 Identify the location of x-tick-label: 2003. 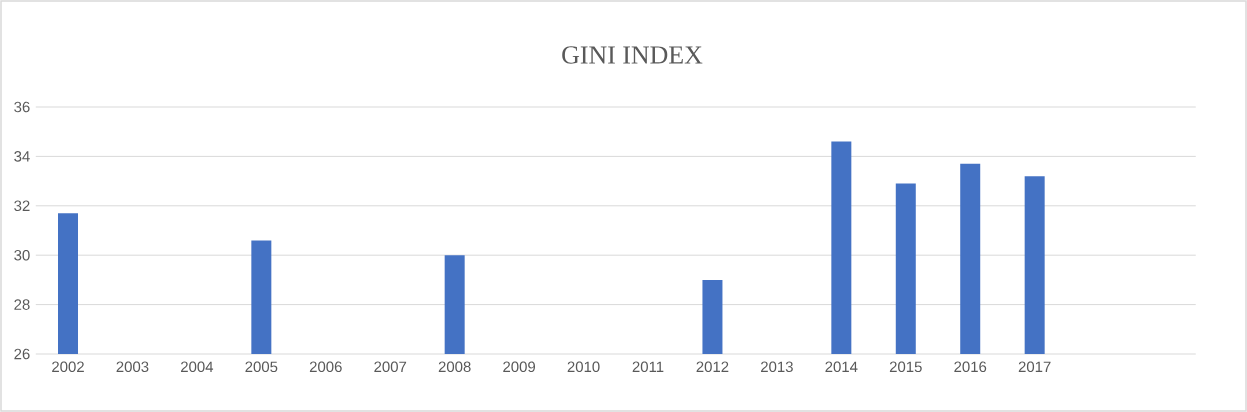
(132, 367).